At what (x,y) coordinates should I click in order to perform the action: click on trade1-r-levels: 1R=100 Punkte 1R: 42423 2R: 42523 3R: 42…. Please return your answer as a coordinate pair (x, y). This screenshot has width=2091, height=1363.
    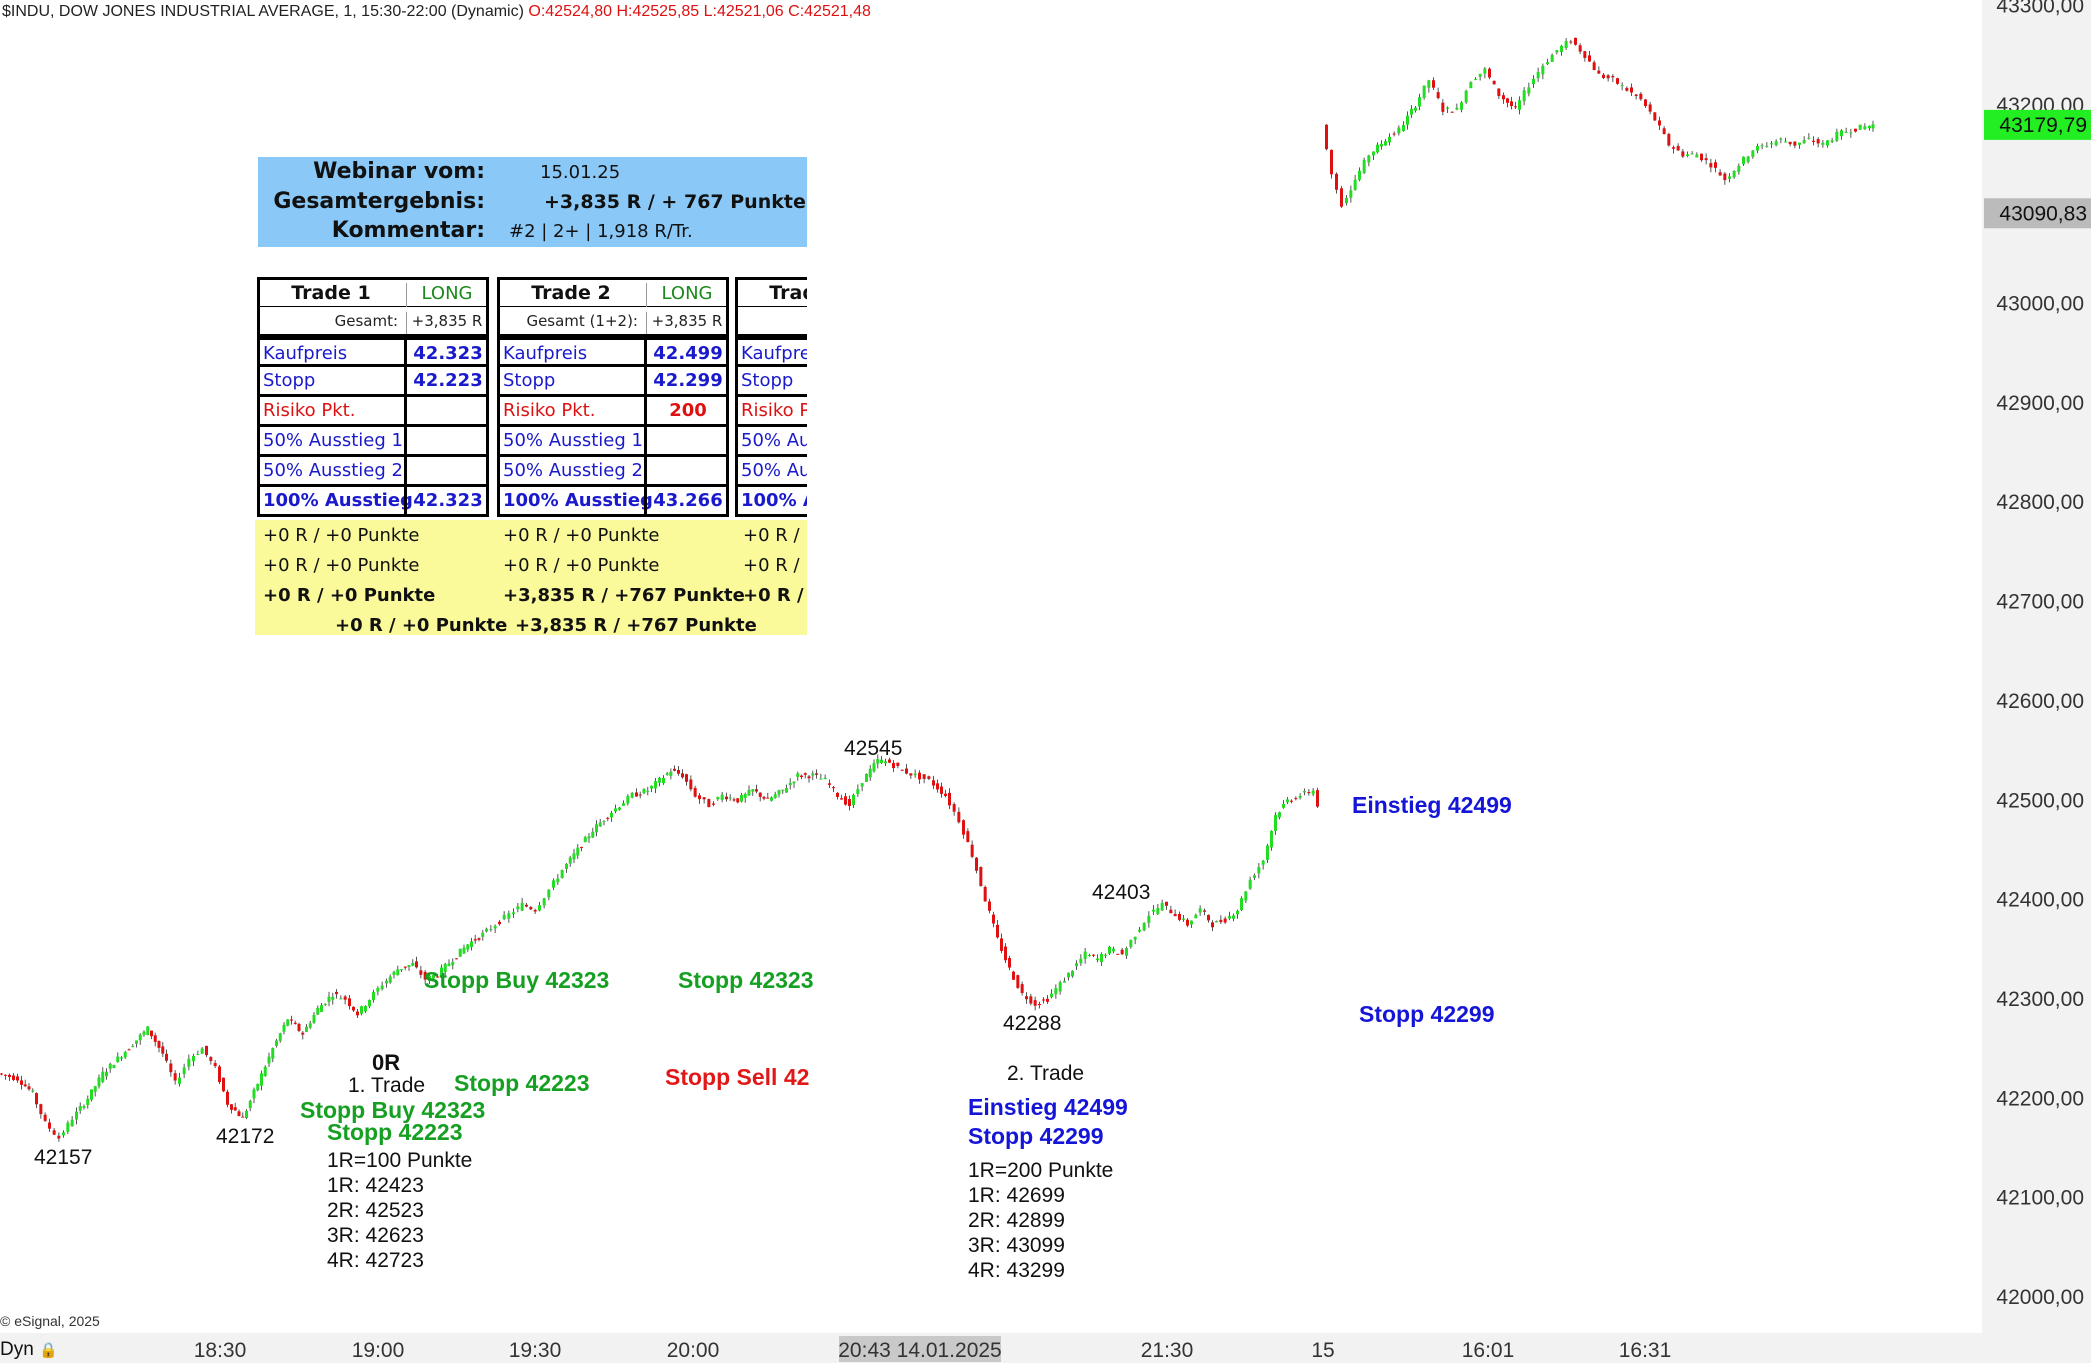
    Looking at the image, I should click on (399, 1210).